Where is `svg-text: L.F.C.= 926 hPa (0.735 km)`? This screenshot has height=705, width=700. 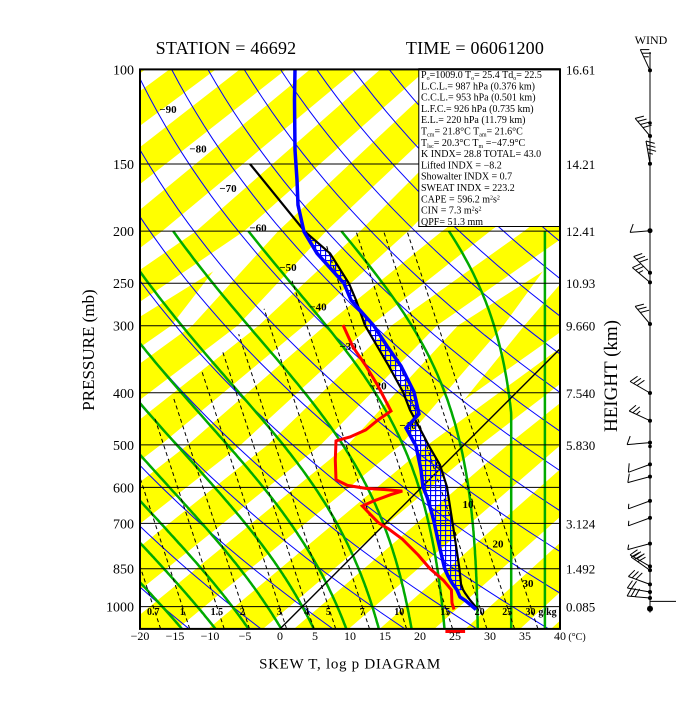 svg-text: L.F.C.= 926 hPa (0.735 km) is located at coordinates (477, 109).